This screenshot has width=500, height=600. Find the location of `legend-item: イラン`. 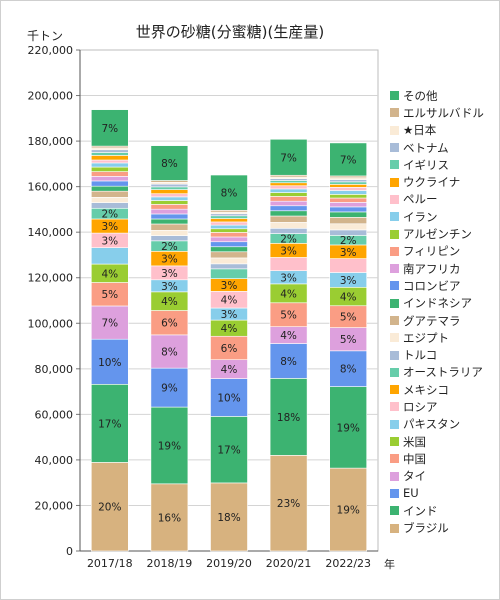

legend-item: イラン is located at coordinates (437, 216).